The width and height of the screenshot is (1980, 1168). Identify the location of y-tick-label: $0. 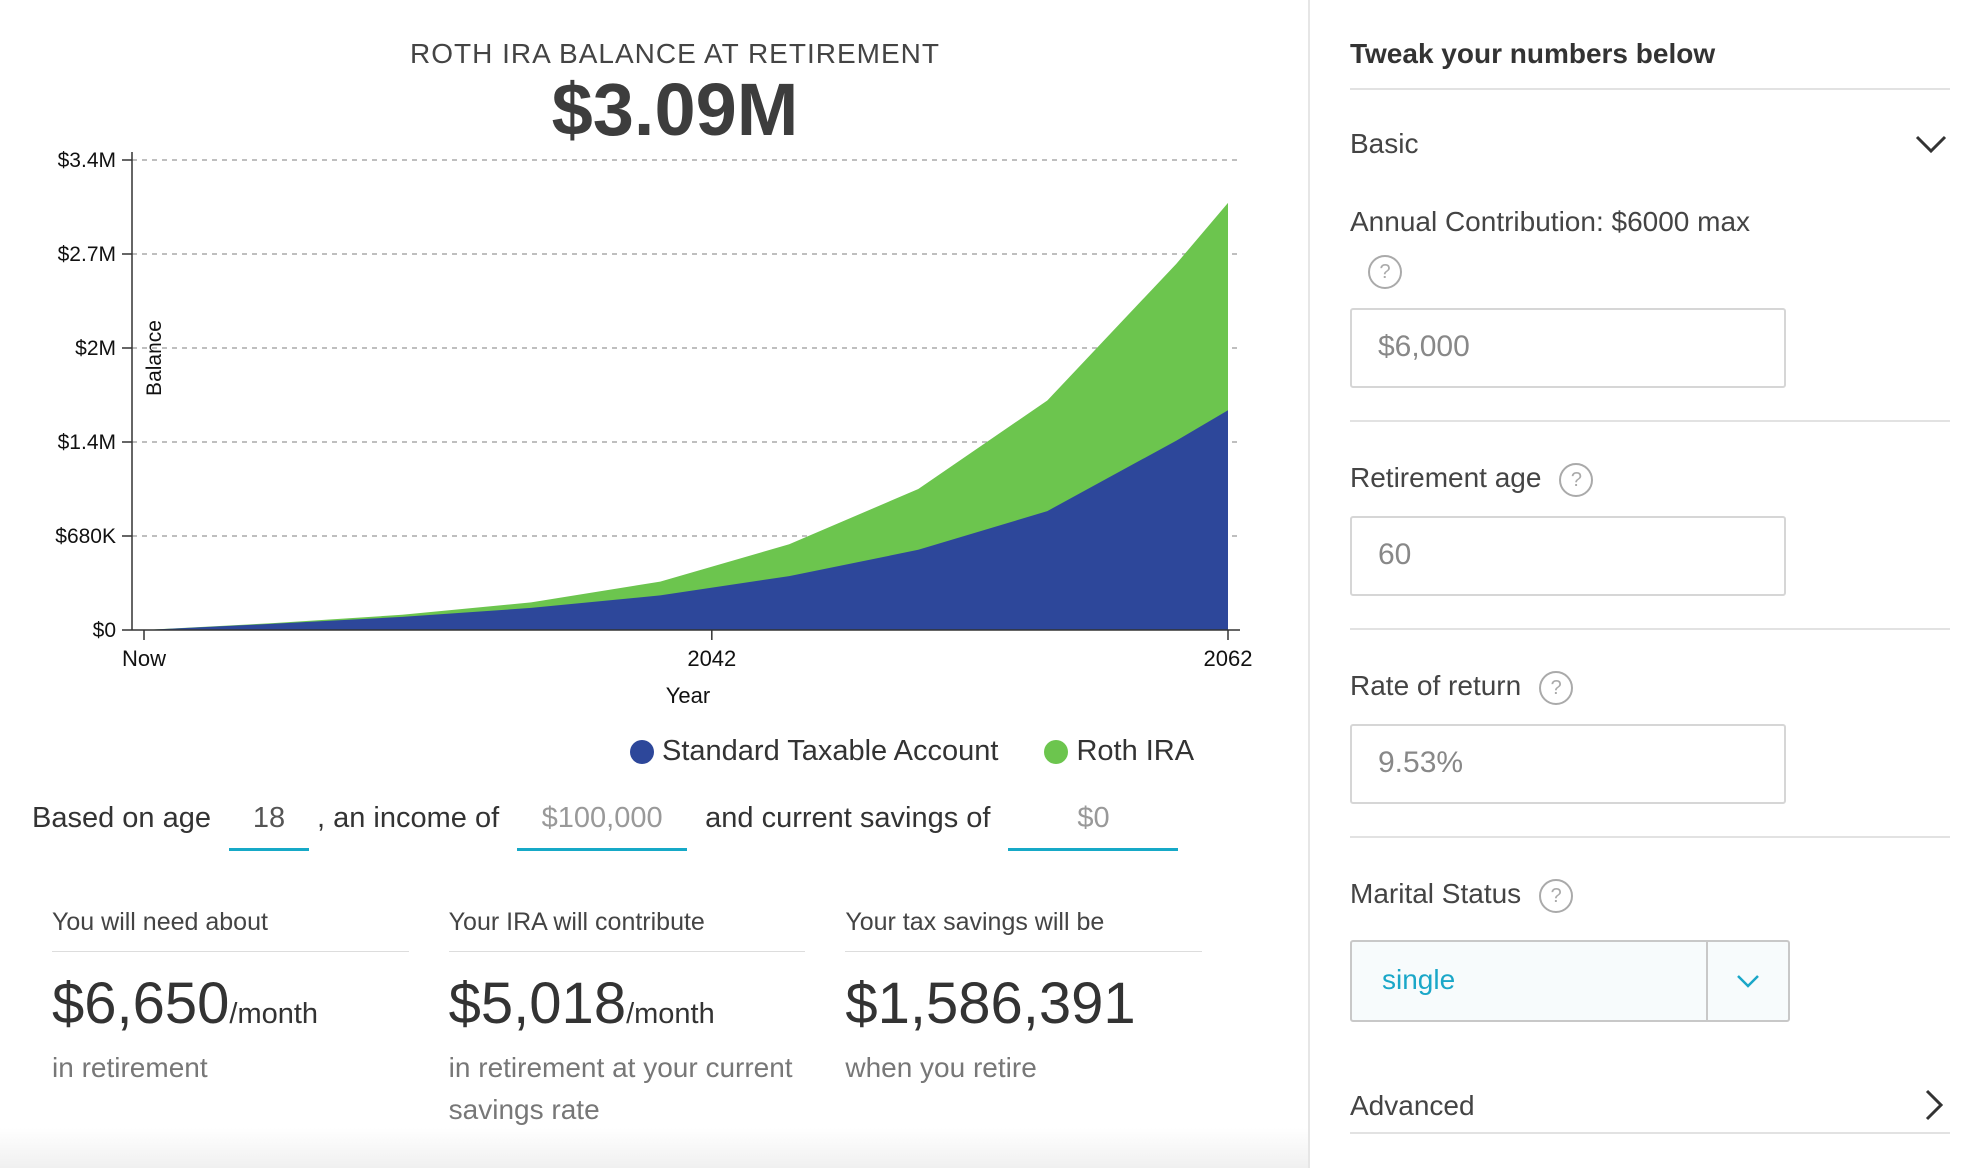
(104, 630).